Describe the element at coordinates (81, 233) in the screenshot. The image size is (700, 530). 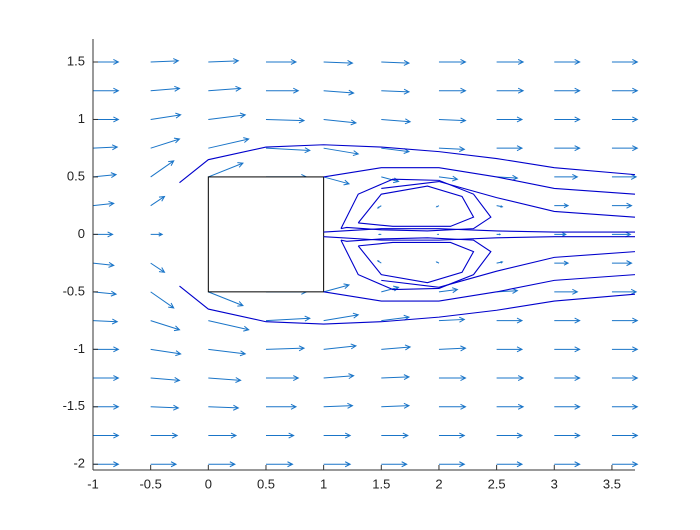
I see `y-tick-label: 0` at that location.